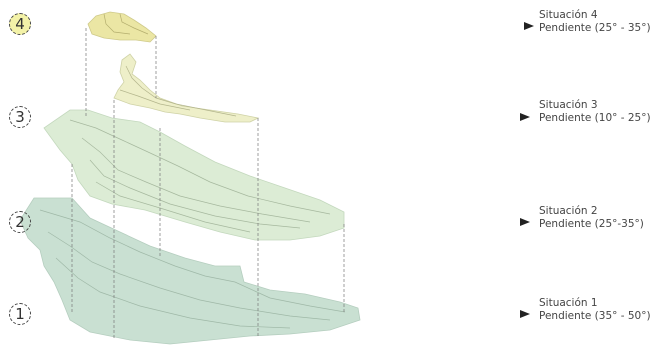 The image size is (657, 349). Describe the element at coordinates (20, 314) in the screenshot. I see `level-1-number: 1` at that location.